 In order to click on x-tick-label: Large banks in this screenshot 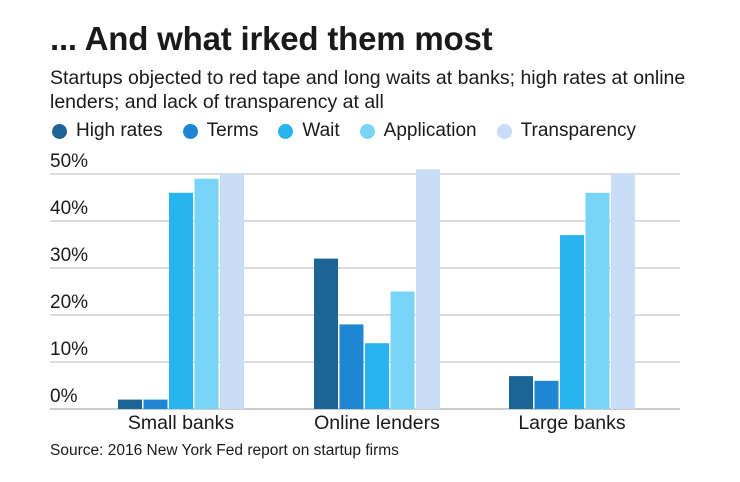, I will do `click(572, 423)`.